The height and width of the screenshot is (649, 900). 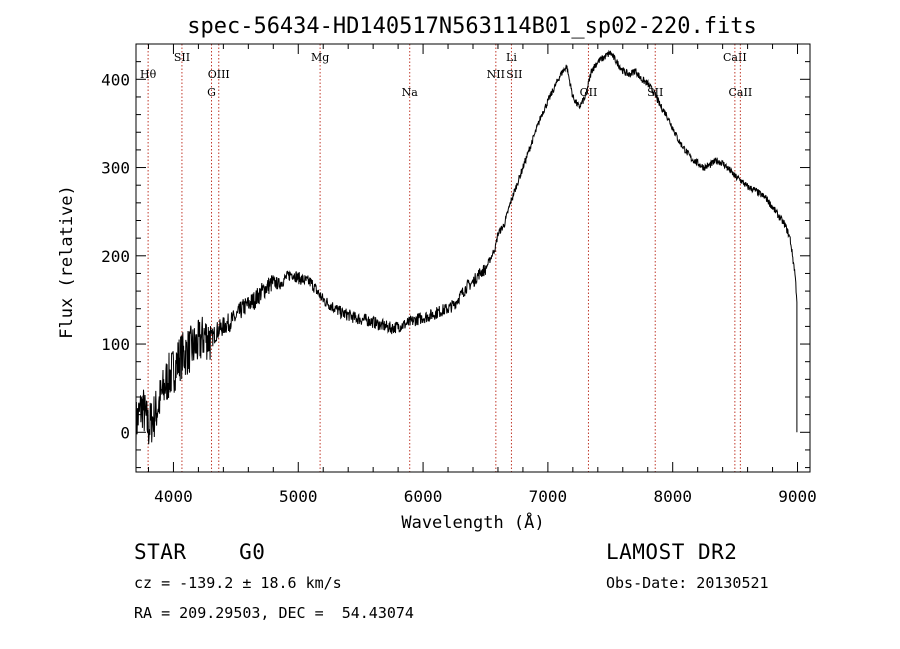 What do you see at coordinates (148, 74) in the screenshot?
I see `line-marker-label: Hθ` at bounding box center [148, 74].